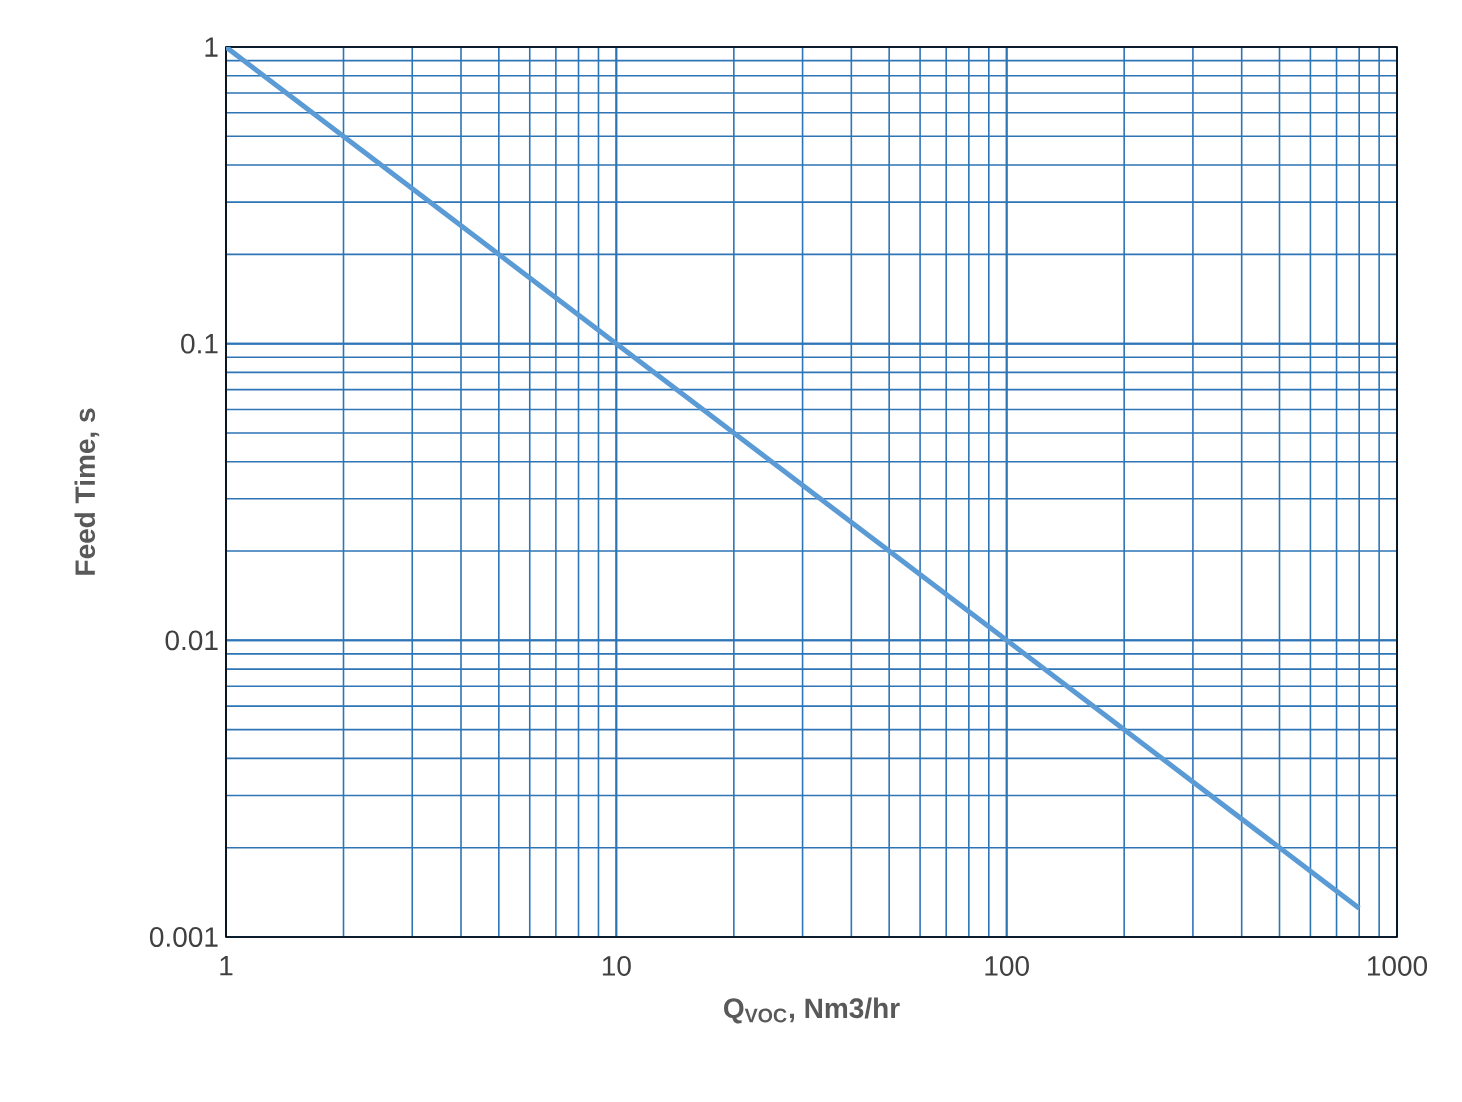  I want to click on x-tick-label: 10, so click(616, 966).